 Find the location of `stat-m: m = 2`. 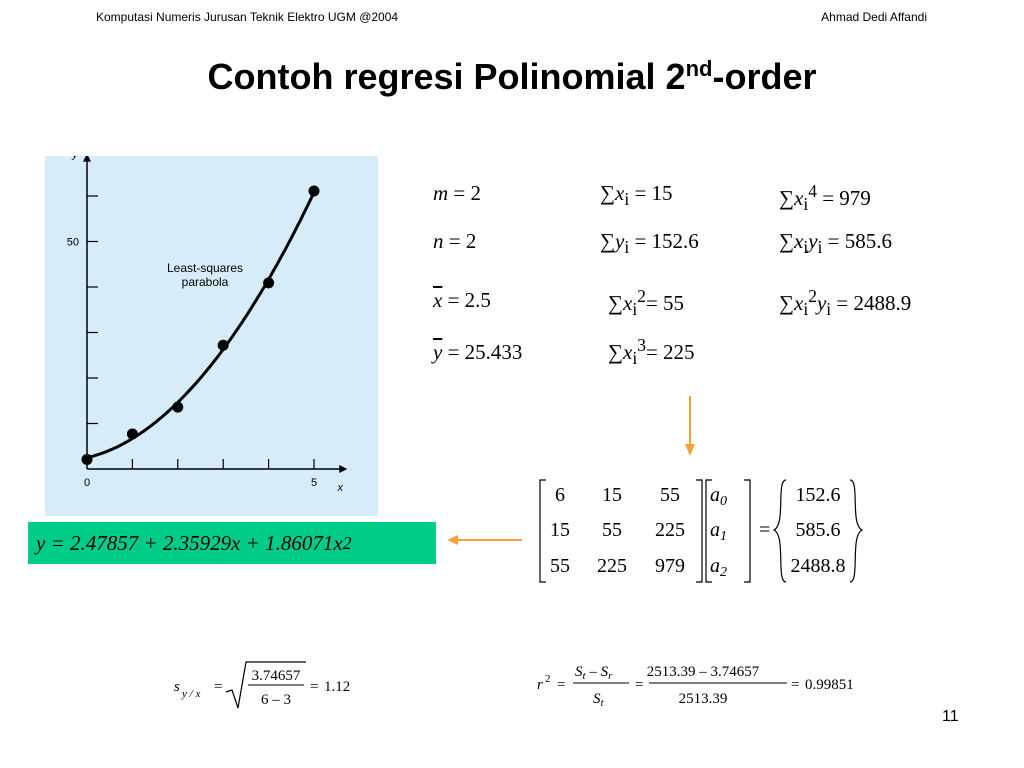

stat-m: m = 2 is located at coordinates (457, 193).